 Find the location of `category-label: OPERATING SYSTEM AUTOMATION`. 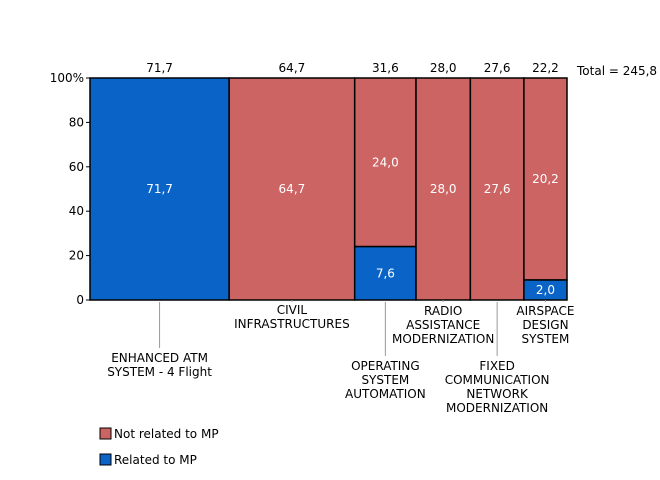

category-label: OPERATING SYSTEM AUTOMATION is located at coordinates (385, 380).